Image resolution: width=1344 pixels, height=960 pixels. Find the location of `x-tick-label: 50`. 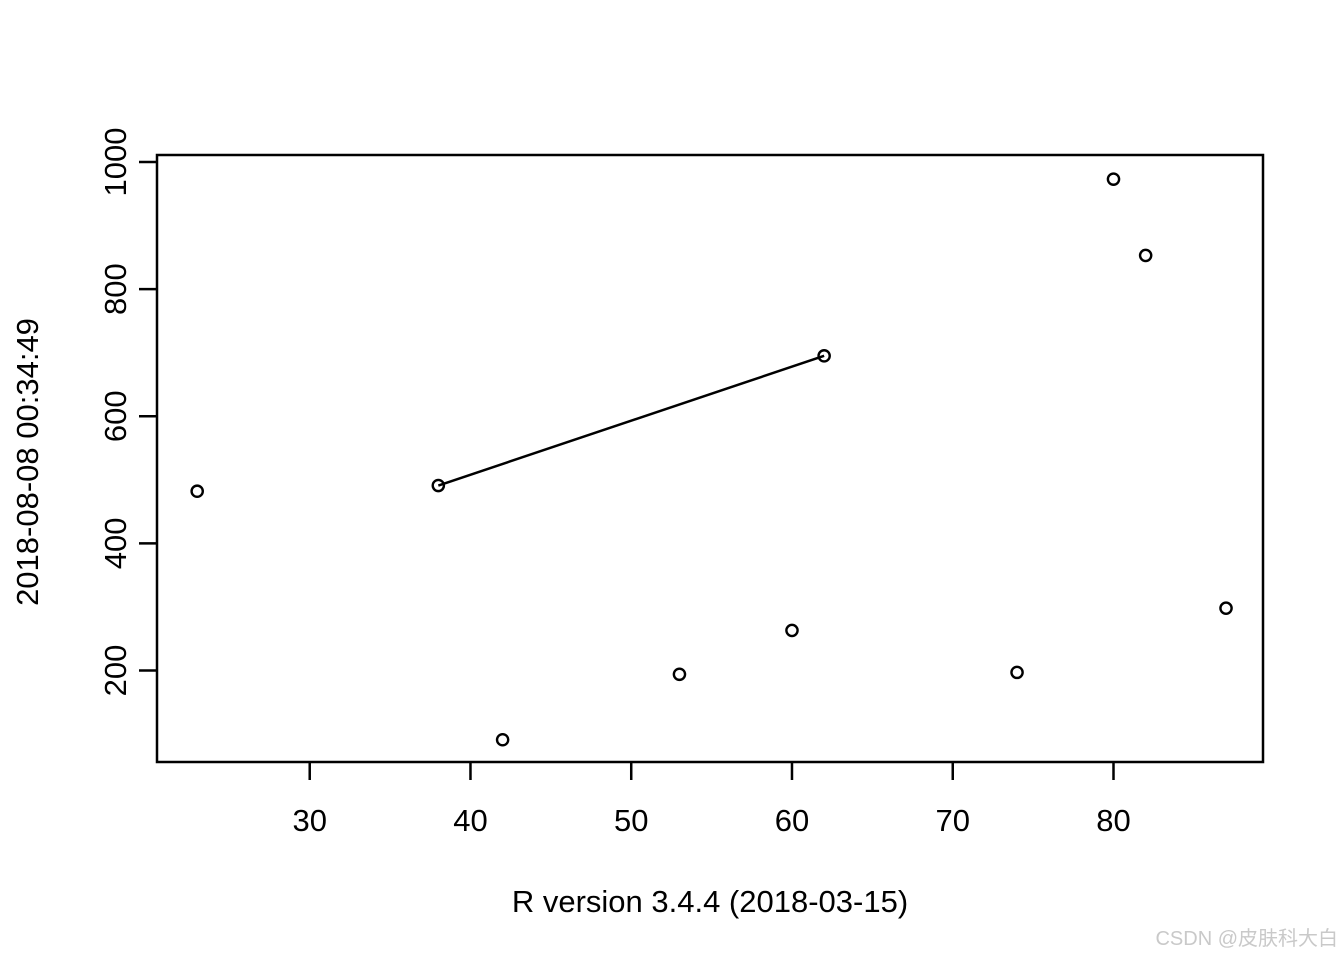

x-tick-label: 50 is located at coordinates (631, 820).